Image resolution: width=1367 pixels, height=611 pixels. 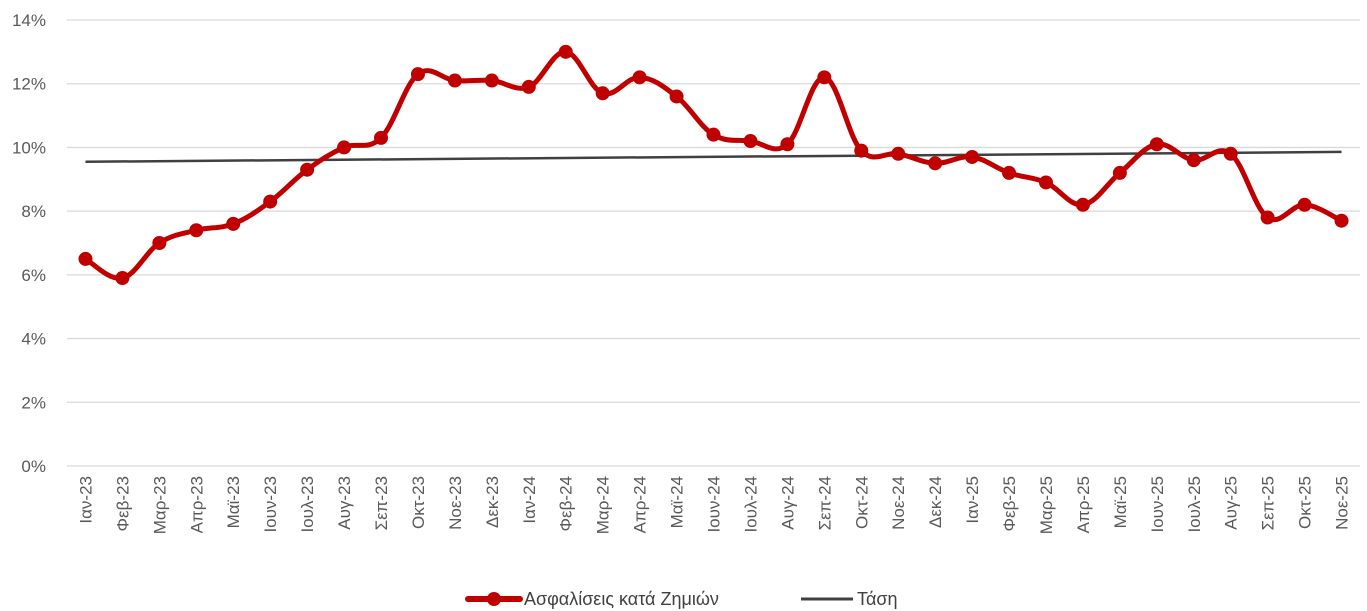 What do you see at coordinates (677, 502) in the screenshot?
I see `x-tick-label: Μαϊ-24` at bounding box center [677, 502].